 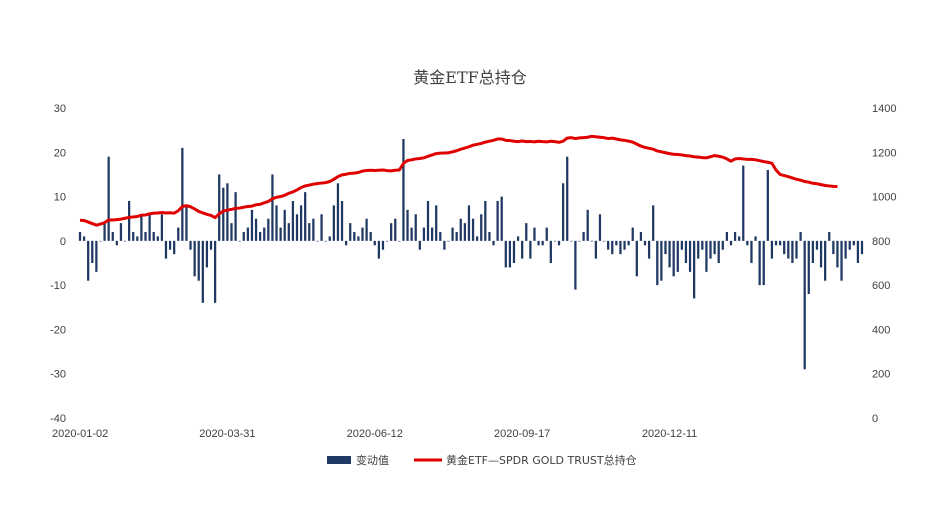 I want to click on legend-label-line: 黄金ETF—SPDR GOLD TRUST总持仓, so click(x=541, y=460).